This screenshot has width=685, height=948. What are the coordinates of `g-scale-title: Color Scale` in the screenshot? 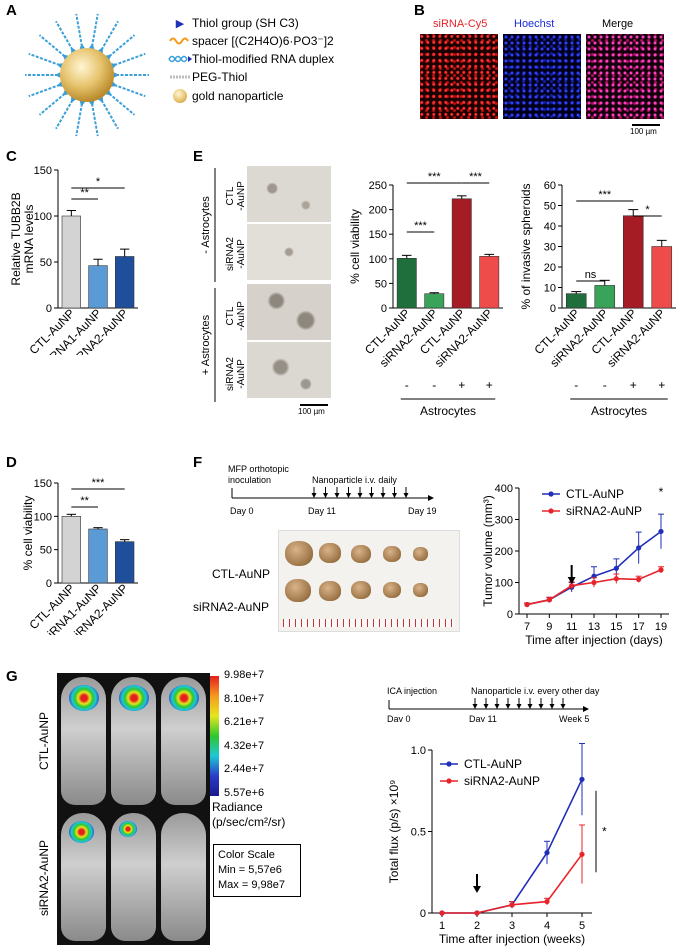 It's located at (246, 855).